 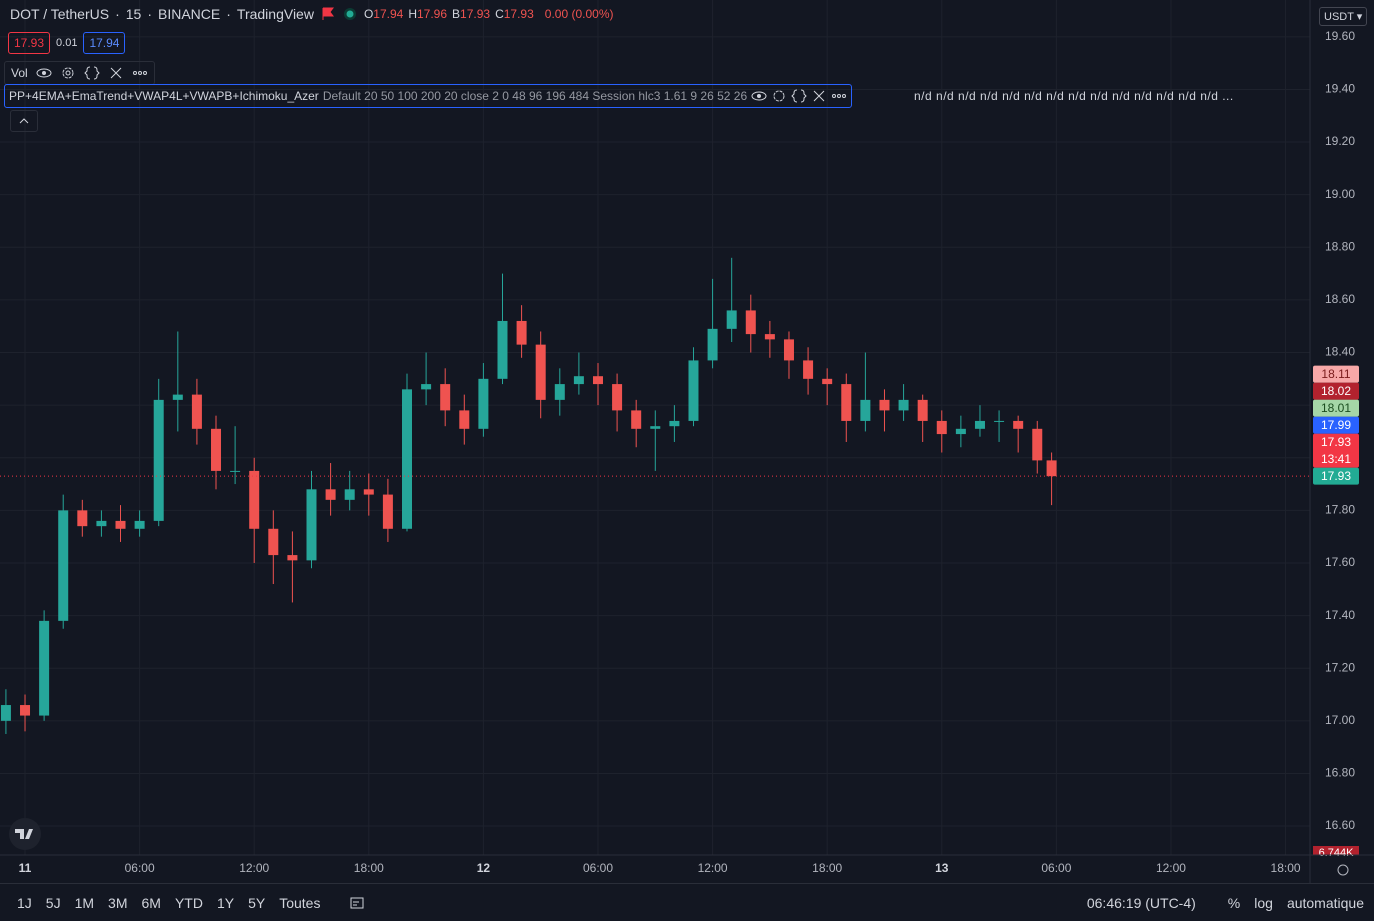 I want to click on ask: 17.94, so click(x=104, y=43).